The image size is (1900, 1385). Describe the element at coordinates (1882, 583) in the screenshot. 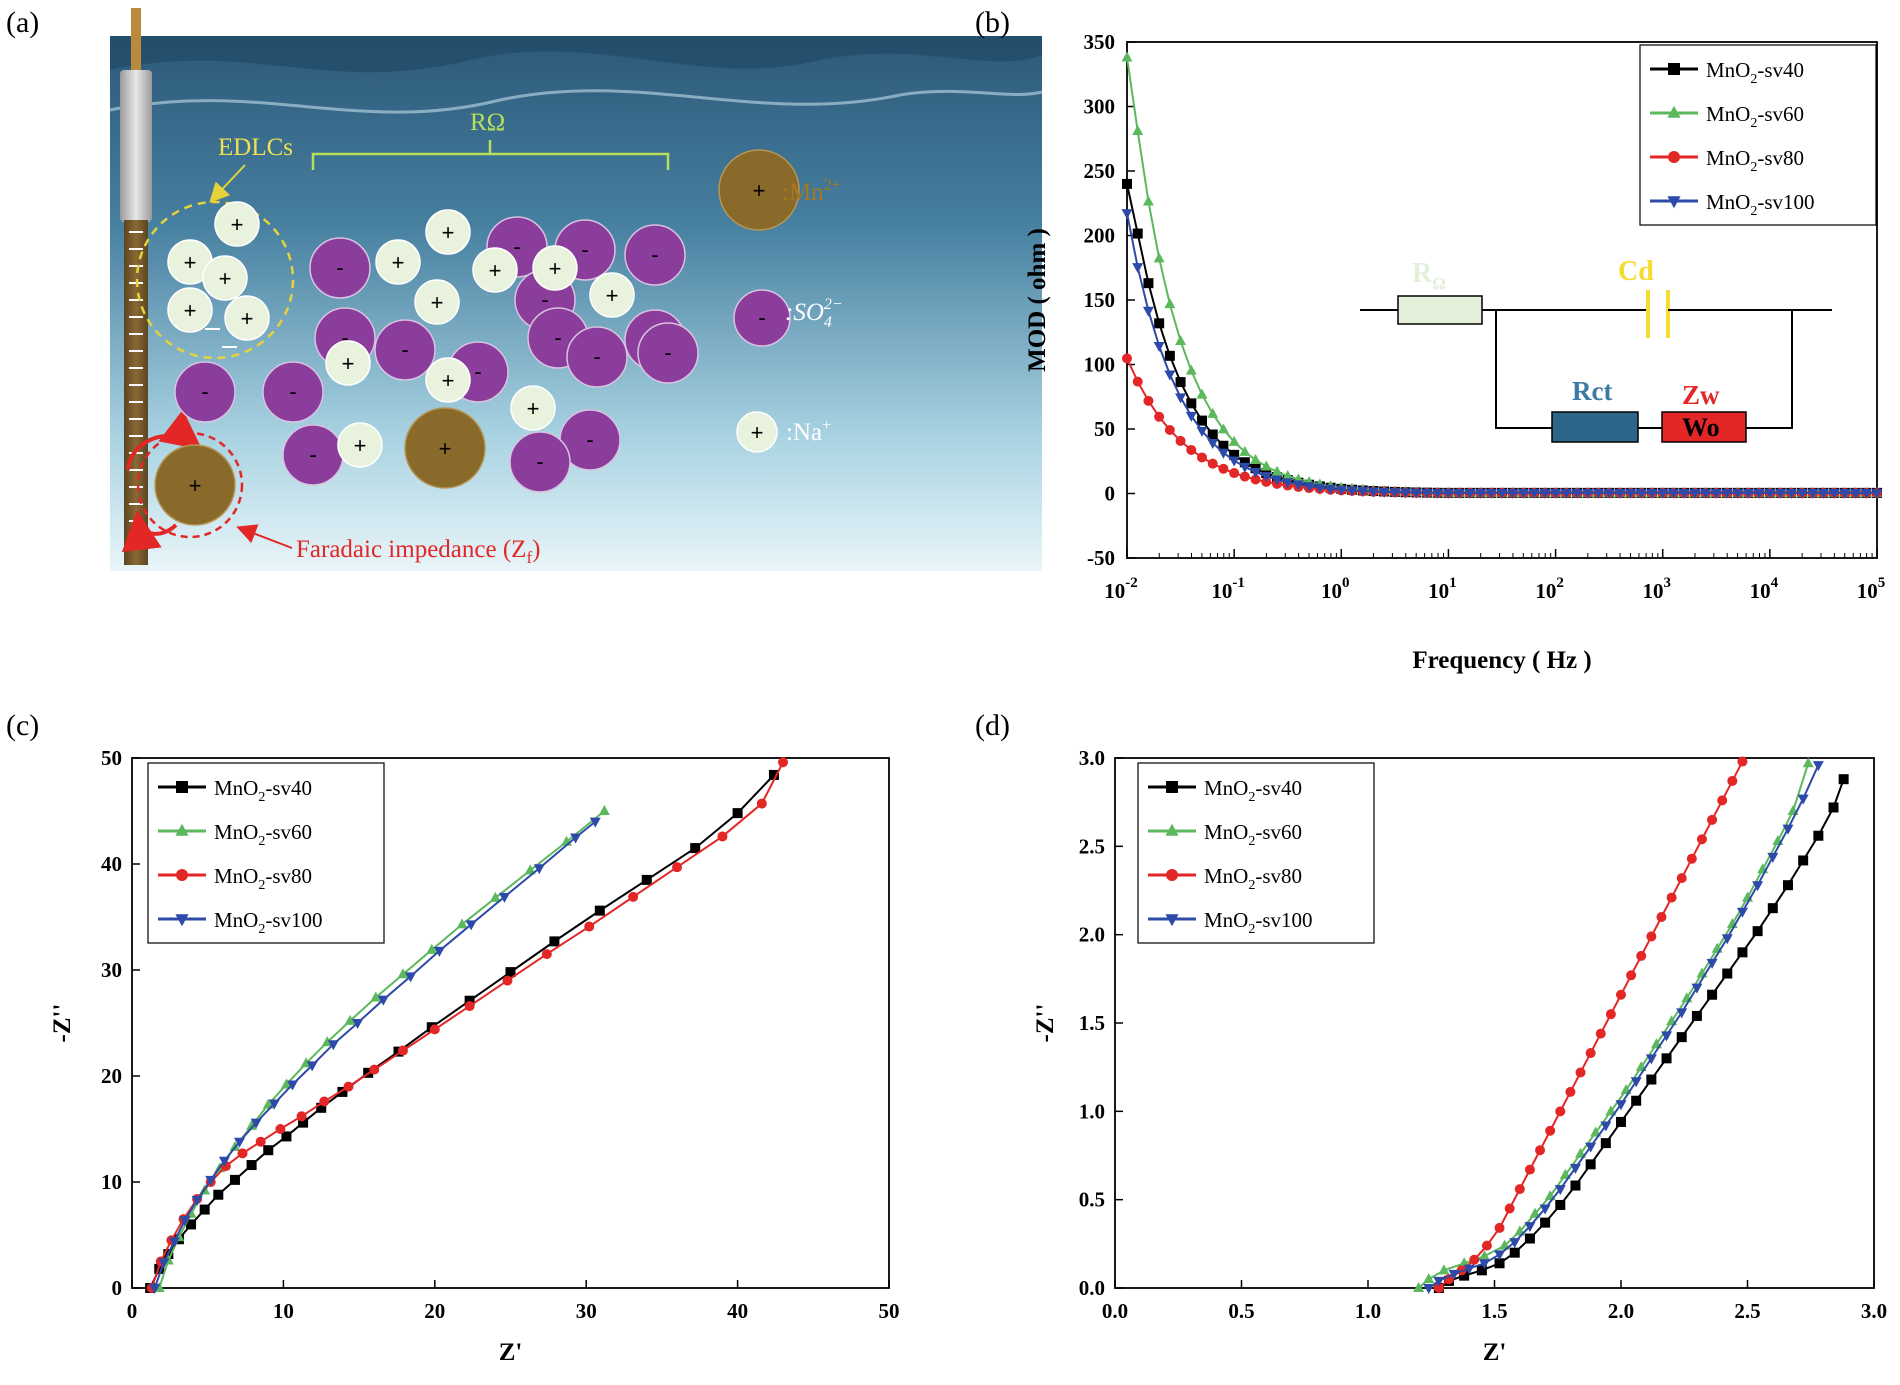

I see `x-tick-exponent: 5` at that location.